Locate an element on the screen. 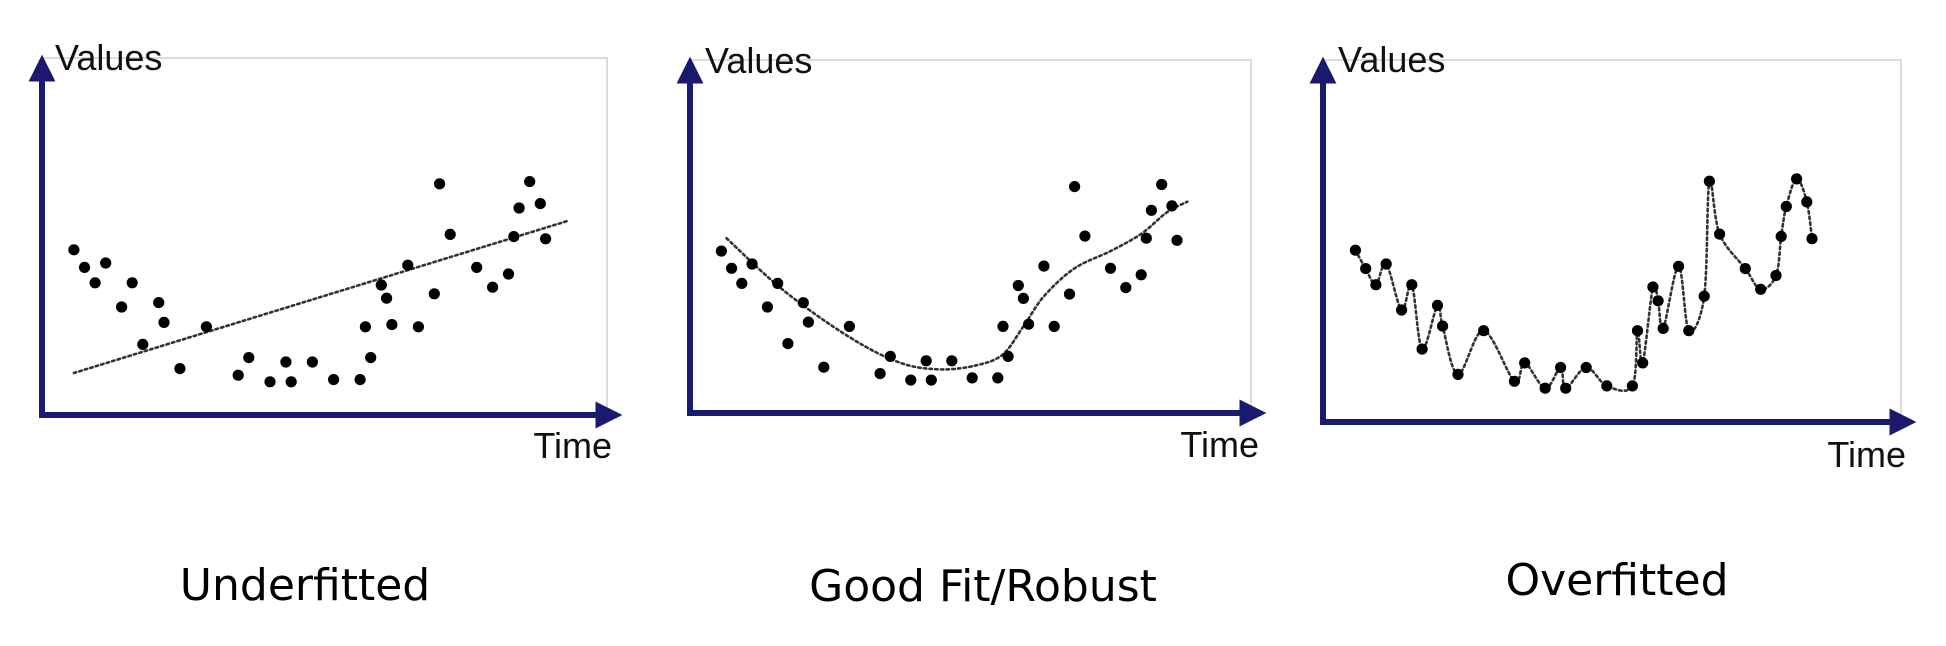 This screenshot has width=1946, height=646. fit-curve-smooth is located at coordinates (957, 285).